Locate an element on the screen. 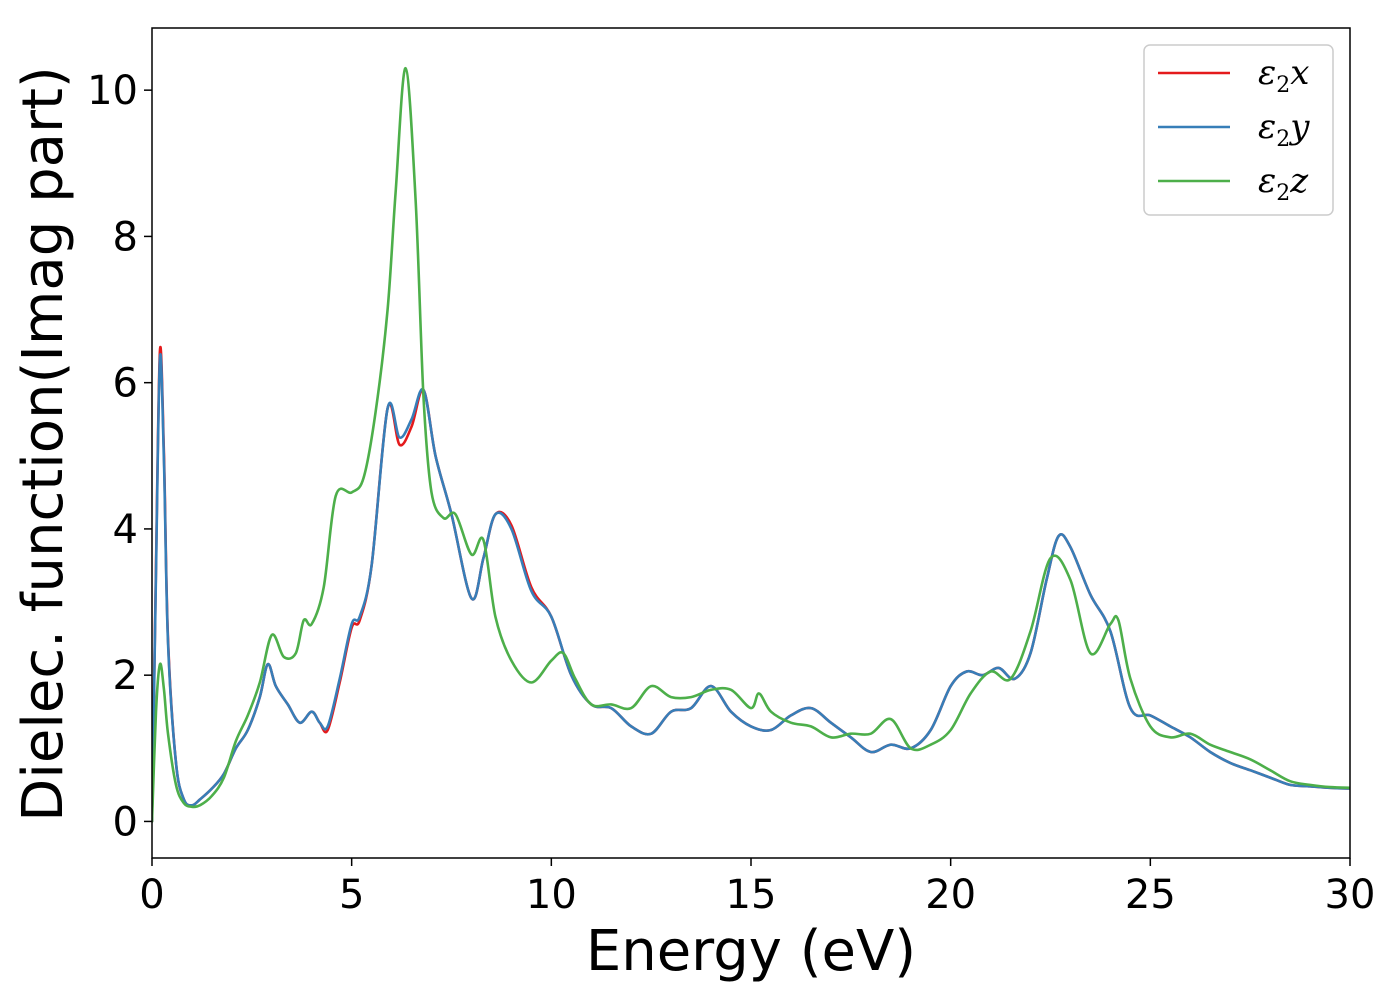  y-tick-label: 2 is located at coordinates (125, 676).